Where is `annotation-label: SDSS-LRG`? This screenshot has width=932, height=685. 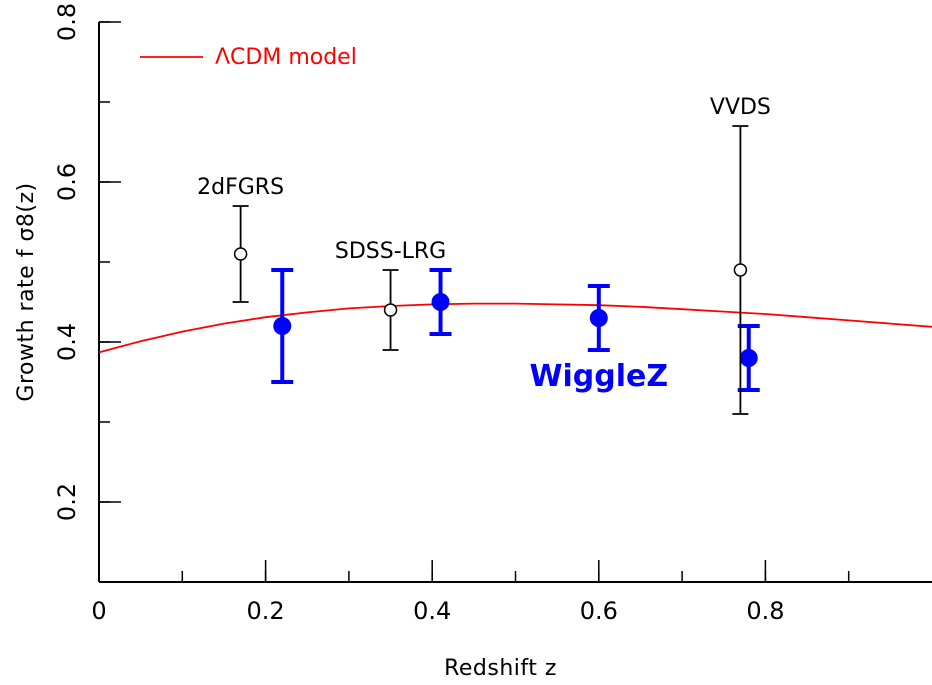
annotation-label: SDSS-LRG is located at coordinates (390, 251).